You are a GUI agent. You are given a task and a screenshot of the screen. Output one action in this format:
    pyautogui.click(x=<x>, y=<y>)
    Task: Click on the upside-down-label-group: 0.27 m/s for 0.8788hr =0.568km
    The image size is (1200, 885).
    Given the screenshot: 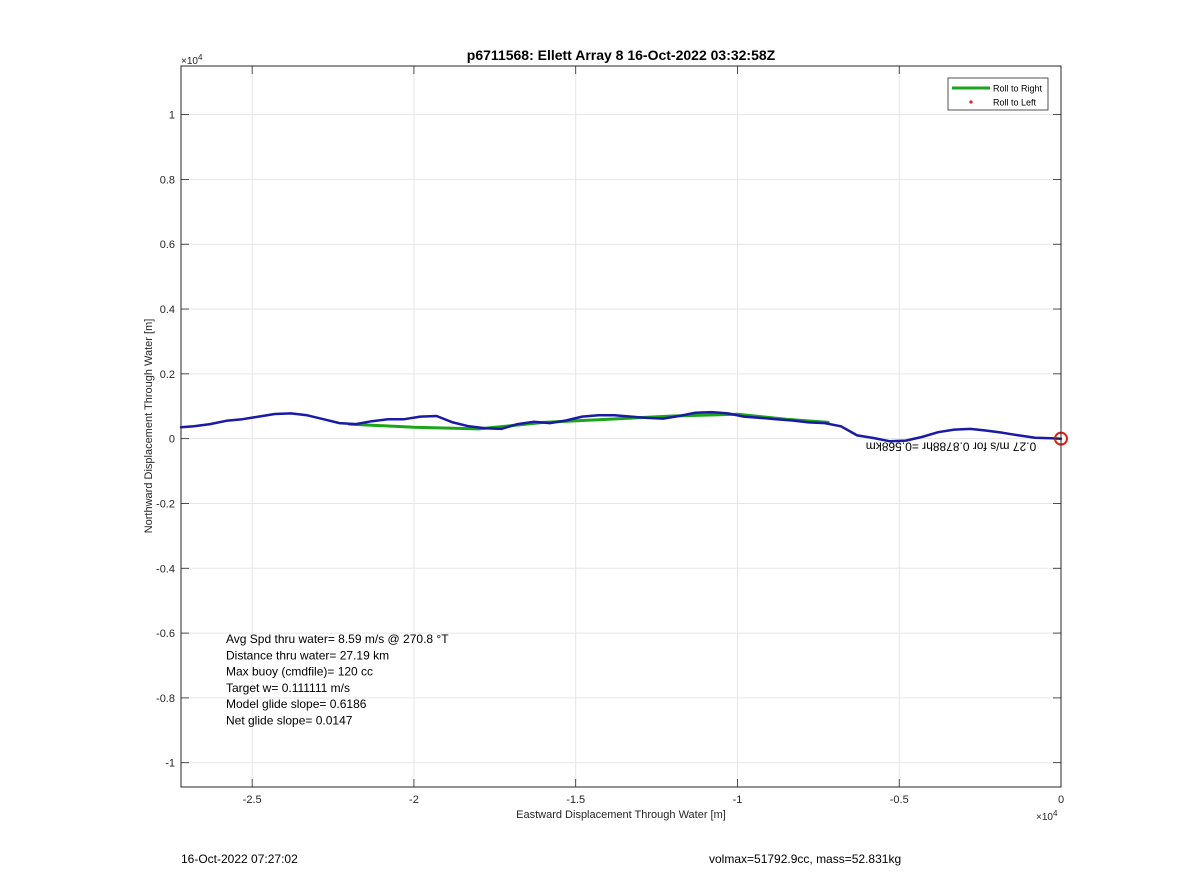 What is the action you would take?
    pyautogui.click(x=951, y=447)
    